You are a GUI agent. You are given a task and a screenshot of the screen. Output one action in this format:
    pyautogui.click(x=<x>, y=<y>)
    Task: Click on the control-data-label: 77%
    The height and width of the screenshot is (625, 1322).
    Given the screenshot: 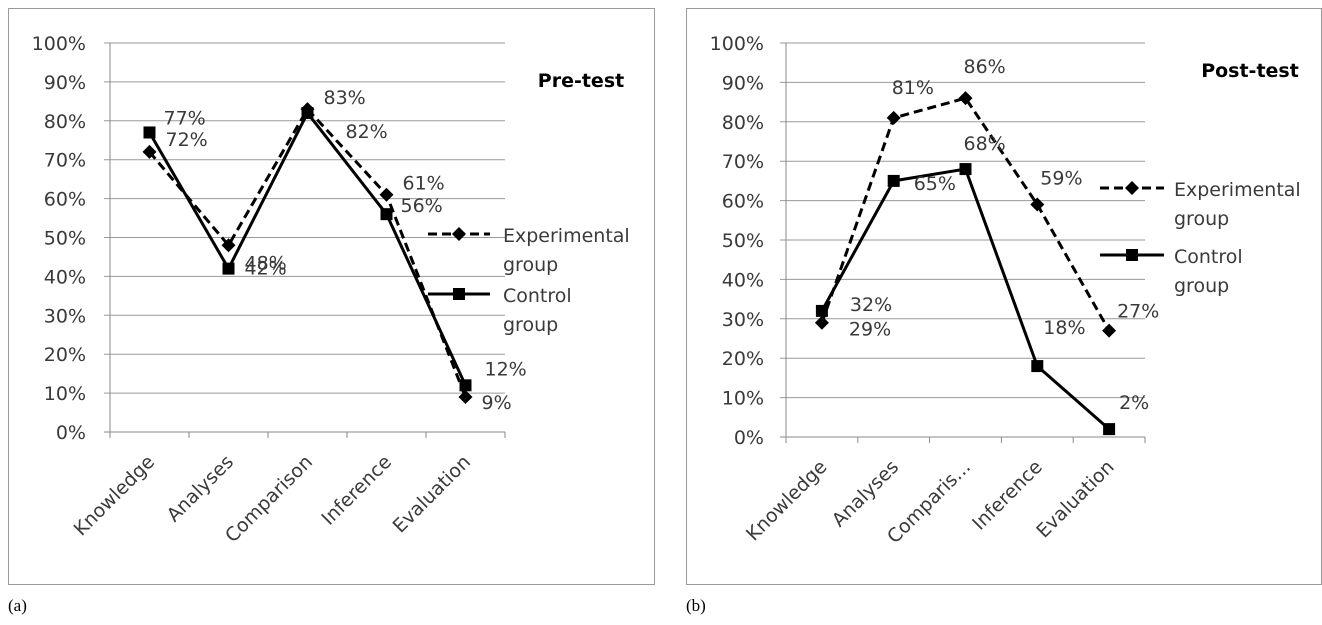 What is the action you would take?
    pyautogui.click(x=185, y=118)
    